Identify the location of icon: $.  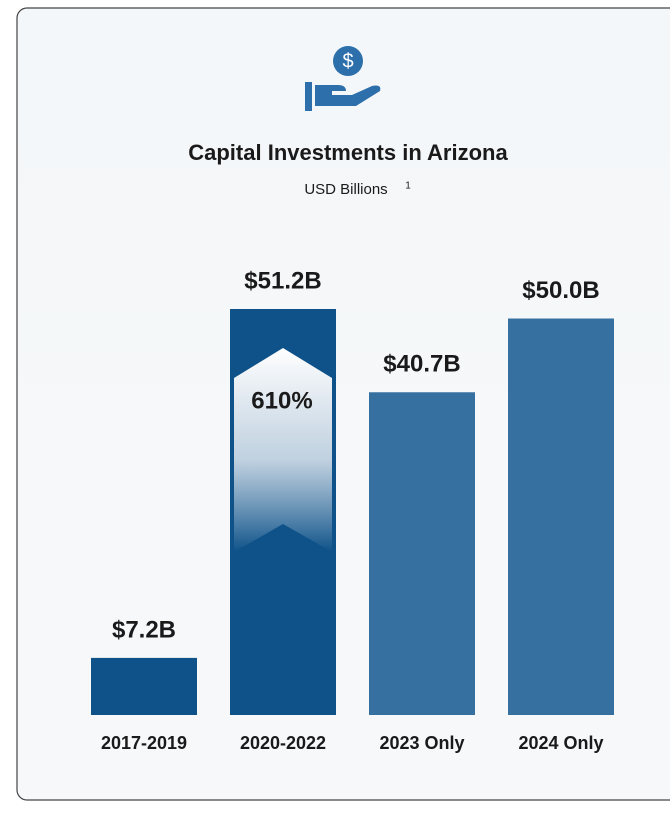
(343, 78).